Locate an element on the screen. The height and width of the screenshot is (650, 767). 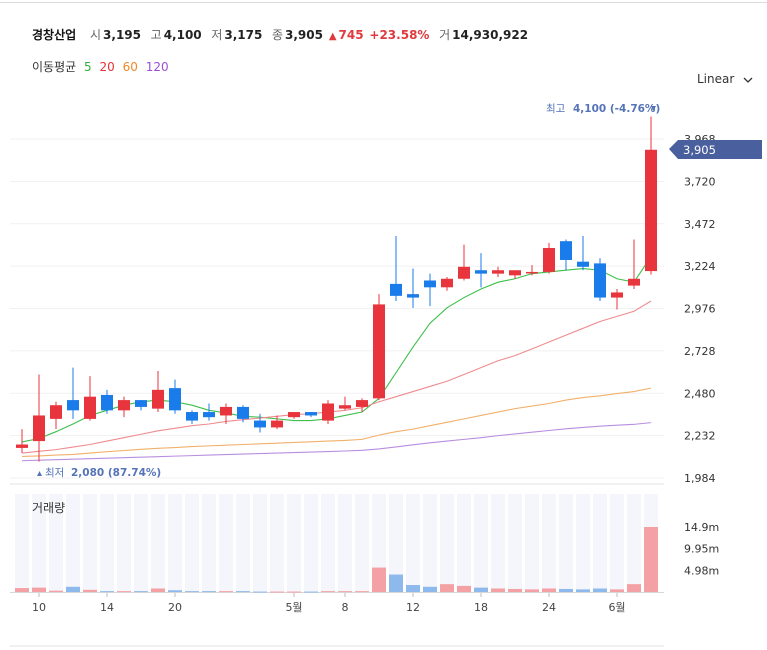
top-divider is located at coordinates (383, 2).